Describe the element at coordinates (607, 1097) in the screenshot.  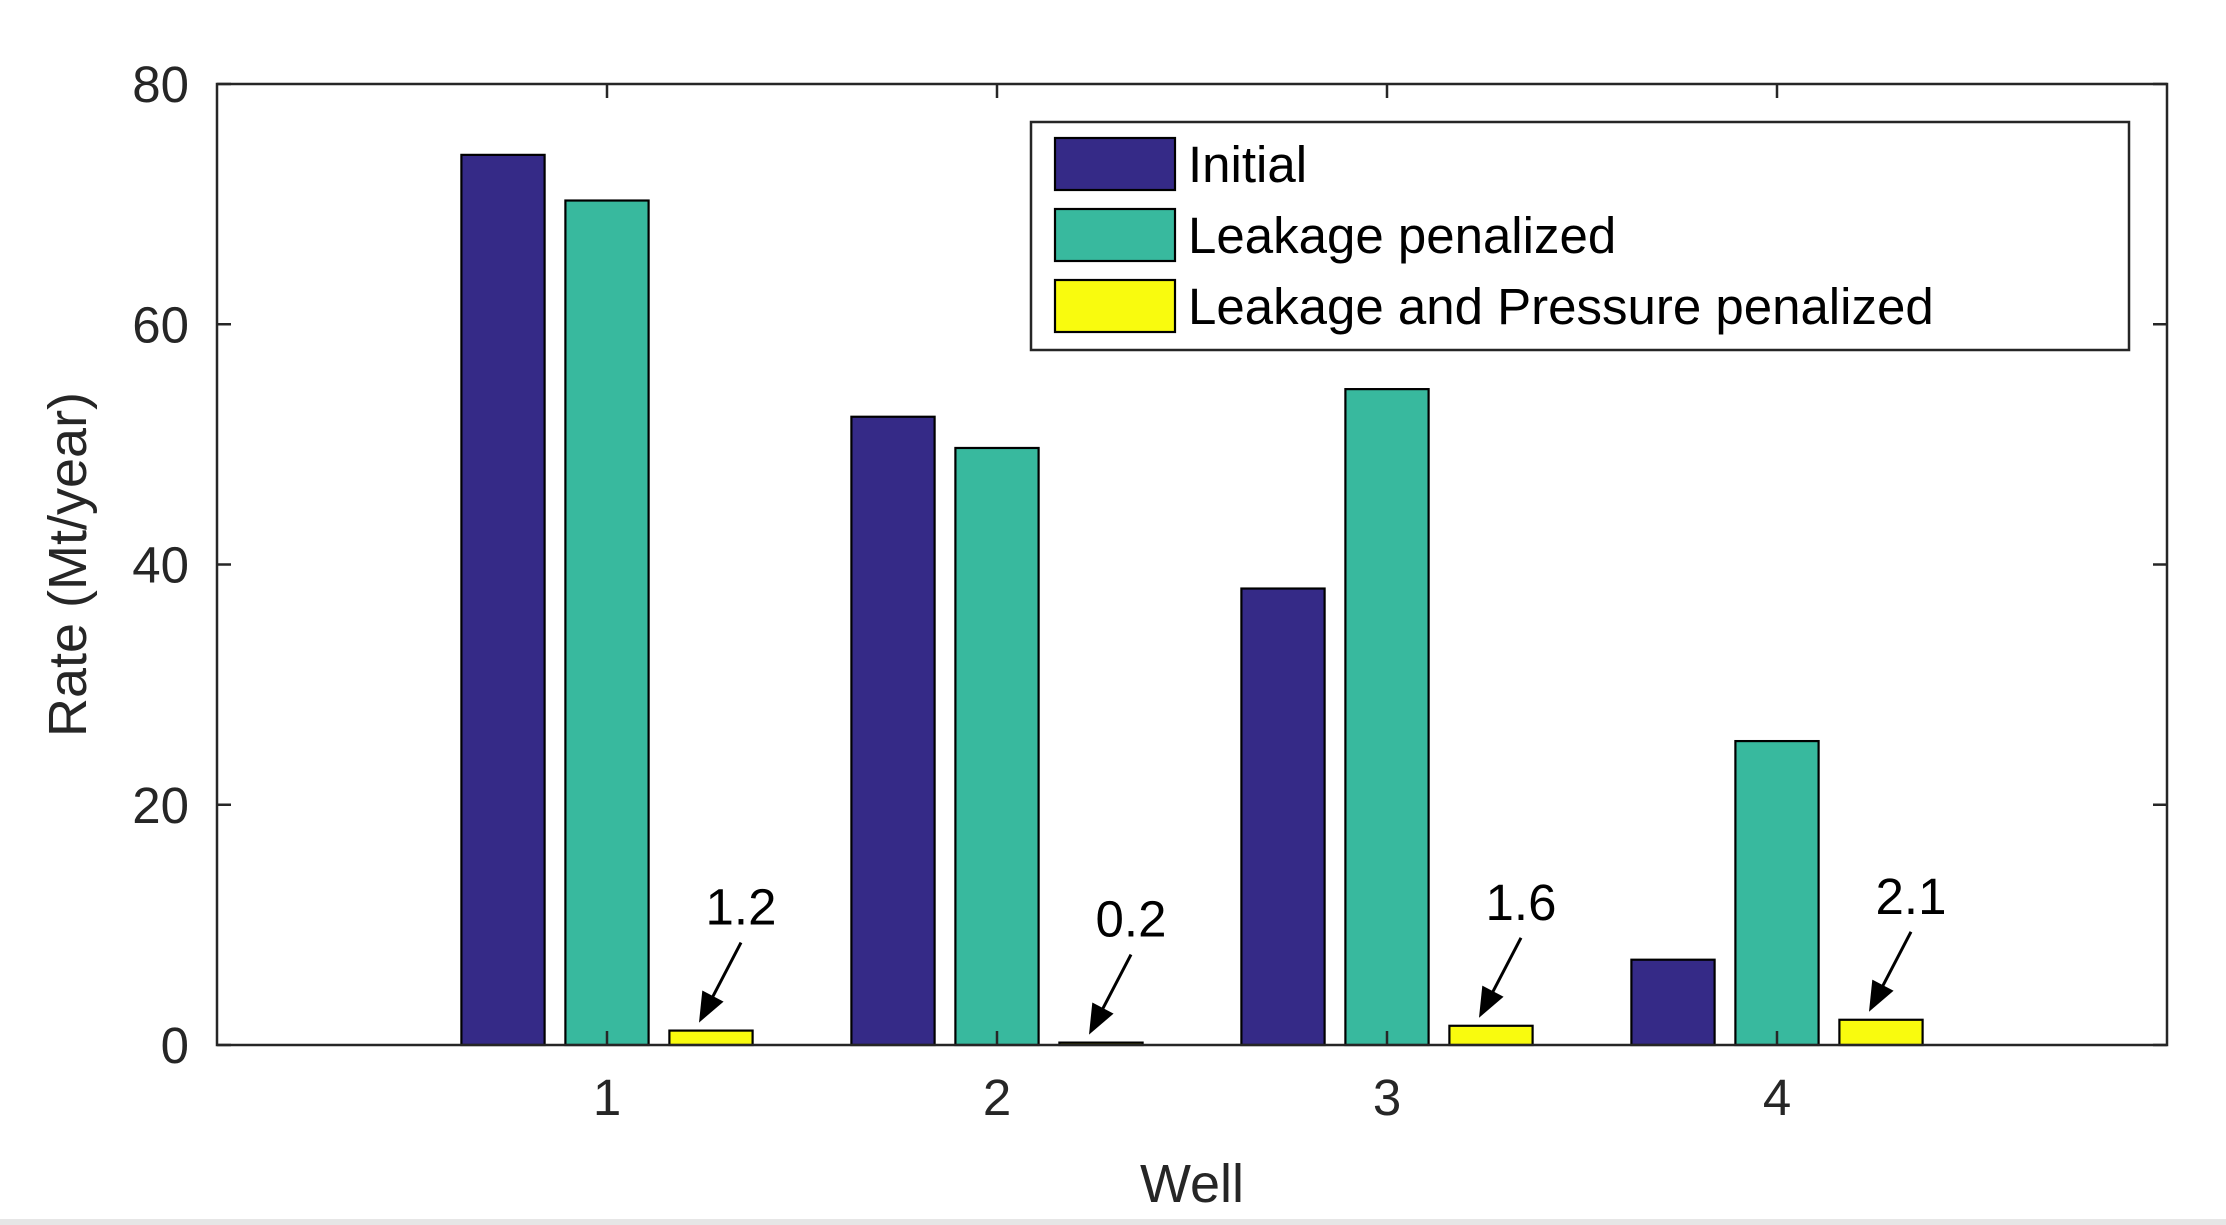
I see `x-tick-label-1: 1` at that location.